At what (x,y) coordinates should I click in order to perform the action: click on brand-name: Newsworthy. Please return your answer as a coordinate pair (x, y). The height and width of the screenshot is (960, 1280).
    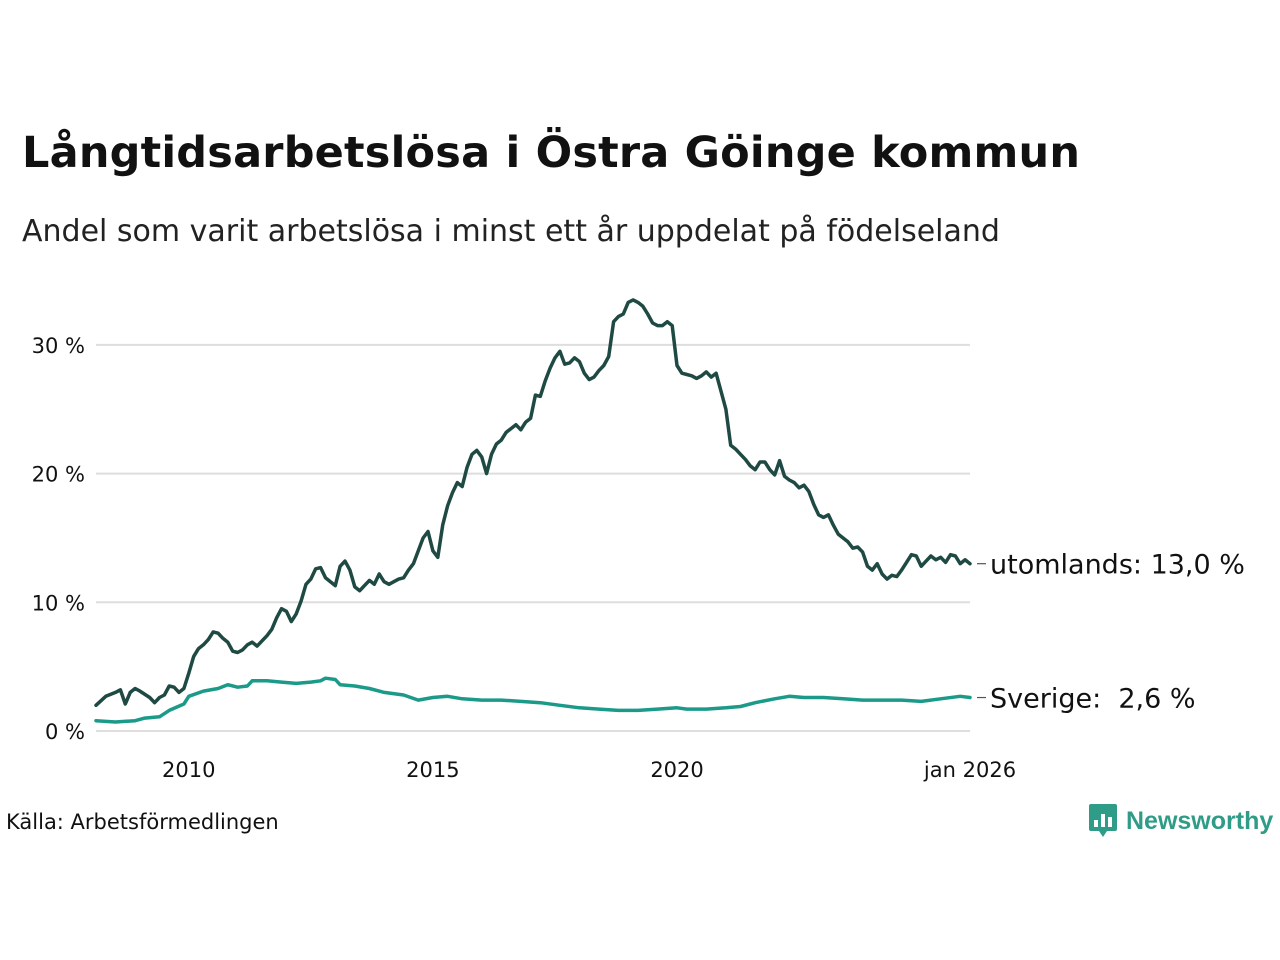
    Looking at the image, I should click on (1200, 820).